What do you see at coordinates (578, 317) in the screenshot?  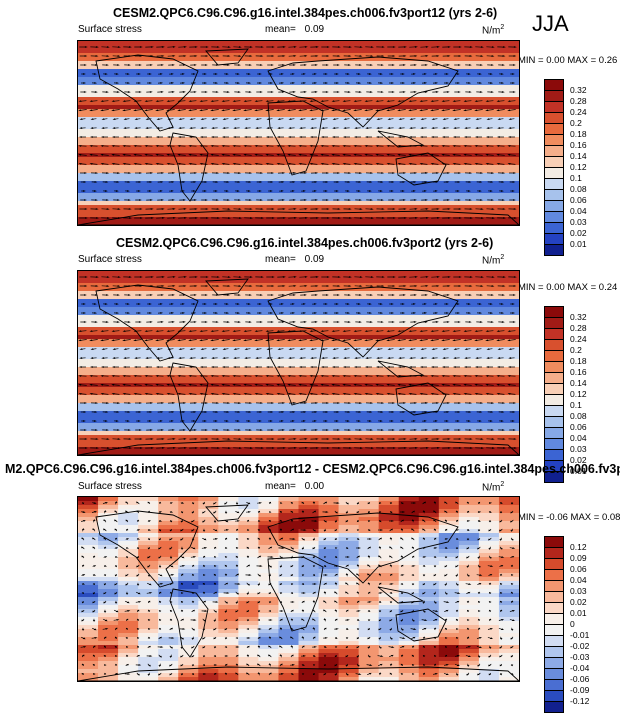 I see `colorbar-tick-label: 0.32` at bounding box center [578, 317].